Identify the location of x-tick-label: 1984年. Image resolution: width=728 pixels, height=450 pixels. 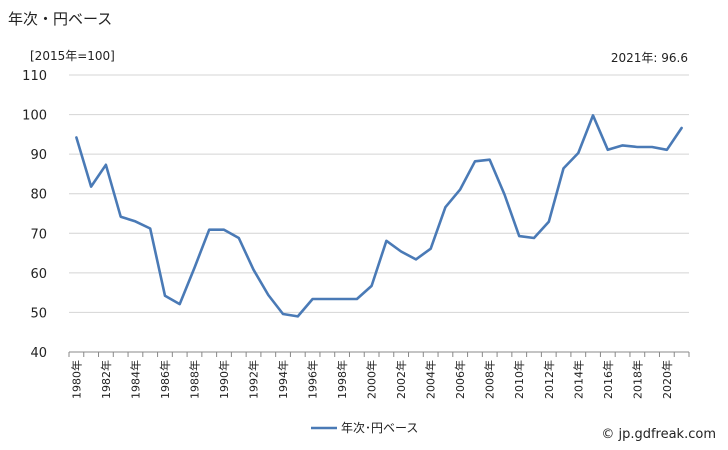
(135, 379).